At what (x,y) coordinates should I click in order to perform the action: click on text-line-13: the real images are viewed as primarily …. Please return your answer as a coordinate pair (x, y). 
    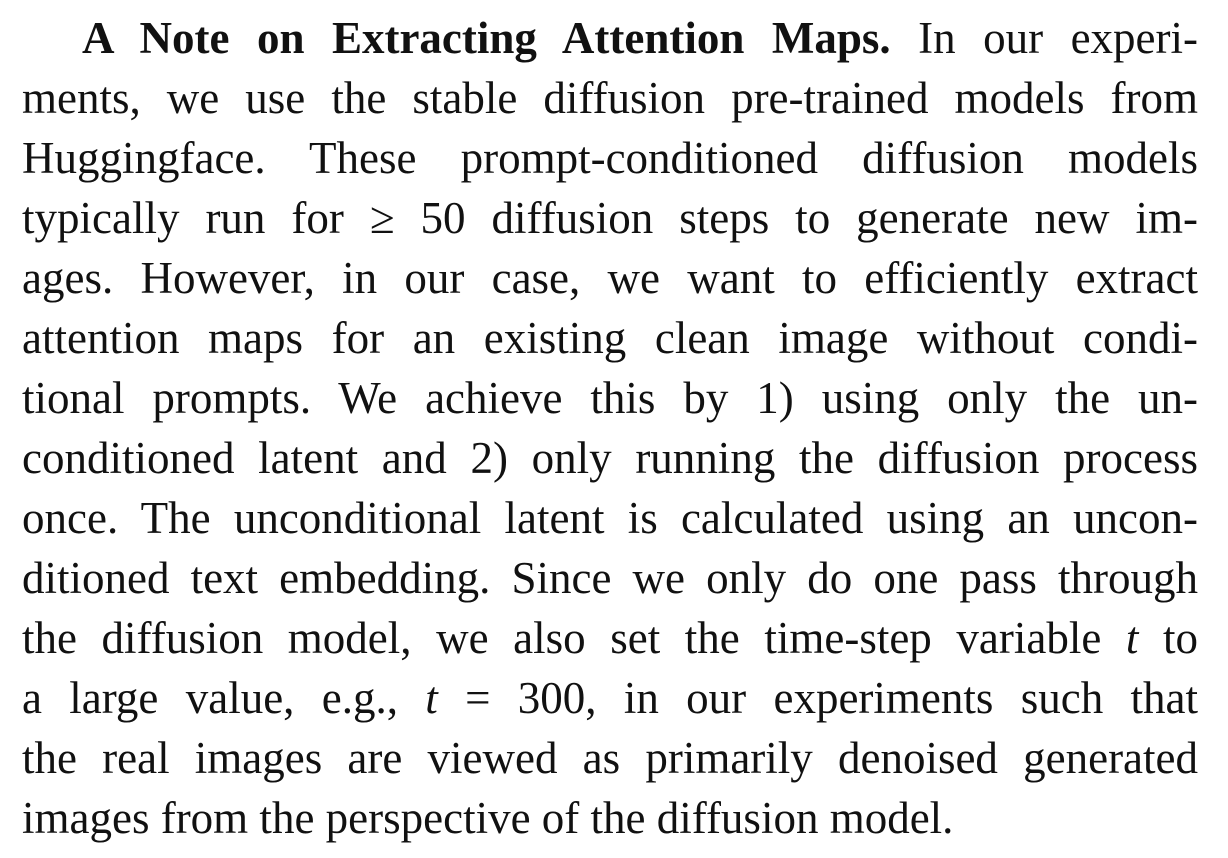
    Looking at the image, I should click on (610, 758).